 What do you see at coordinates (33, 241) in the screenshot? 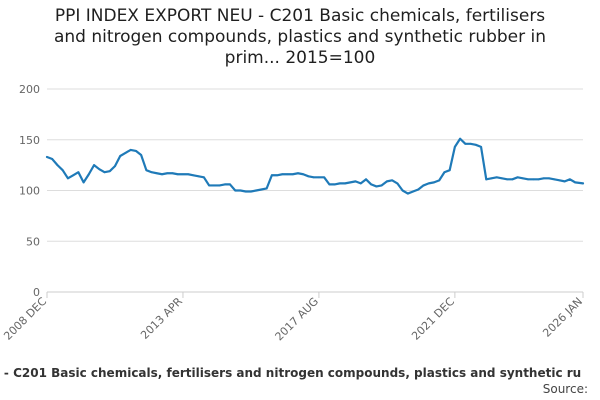
I see `y-tick-label-50: 50` at bounding box center [33, 241].